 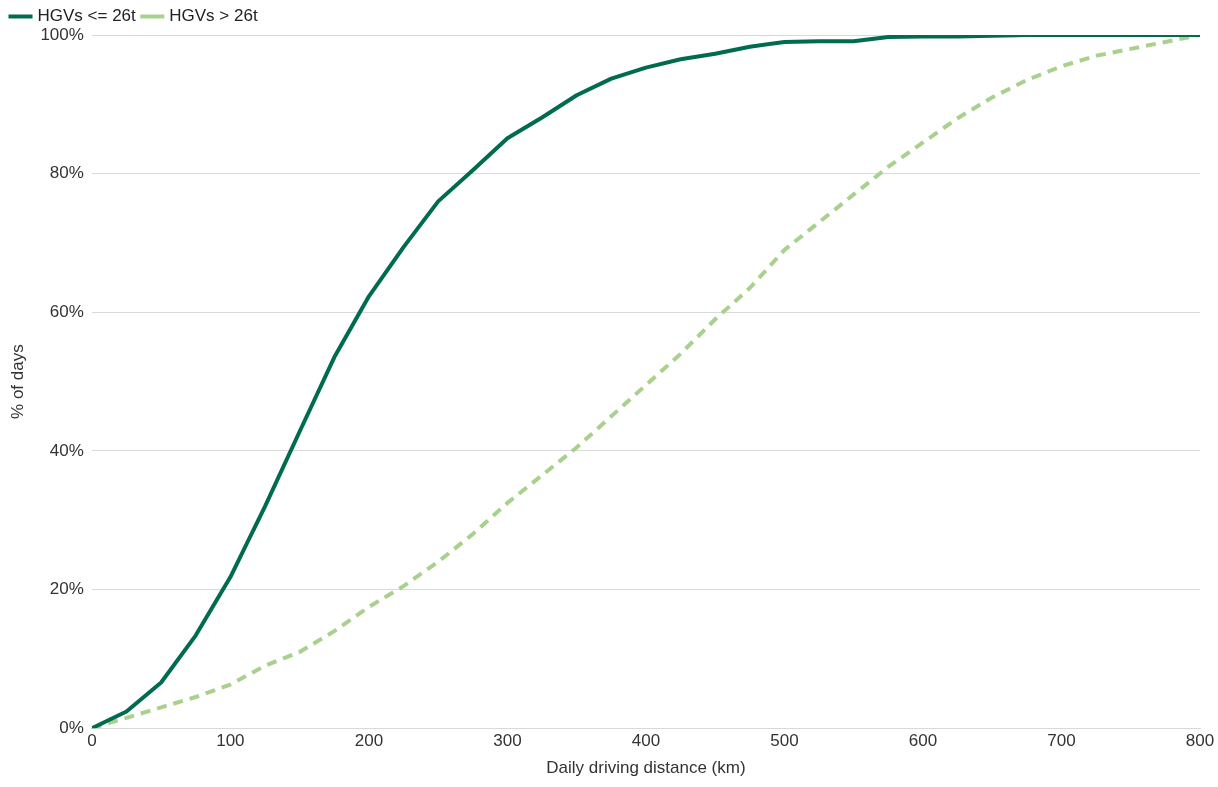 What do you see at coordinates (92, 741) in the screenshot?
I see `x-tick-label: 0` at bounding box center [92, 741].